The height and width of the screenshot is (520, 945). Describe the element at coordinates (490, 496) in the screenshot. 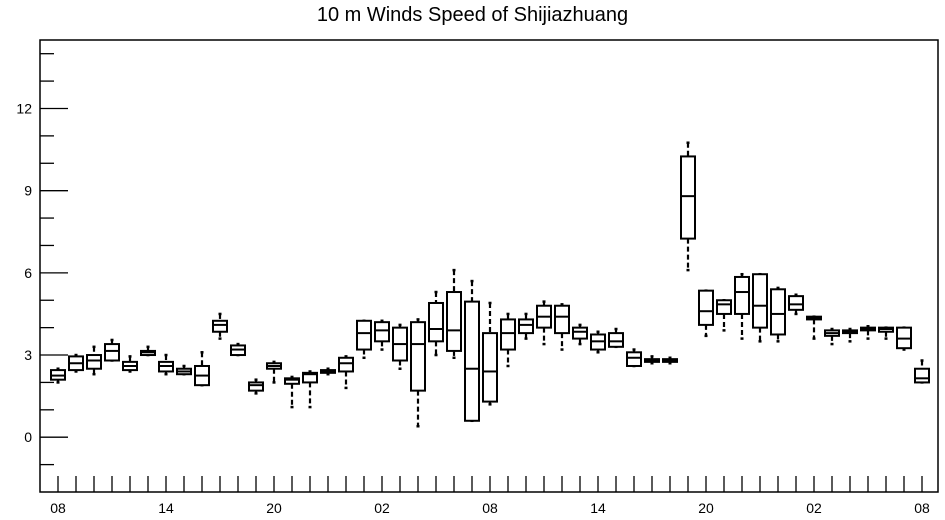

I see `x-axis: 08 14 20 02 08 14 20 02 08` at that location.